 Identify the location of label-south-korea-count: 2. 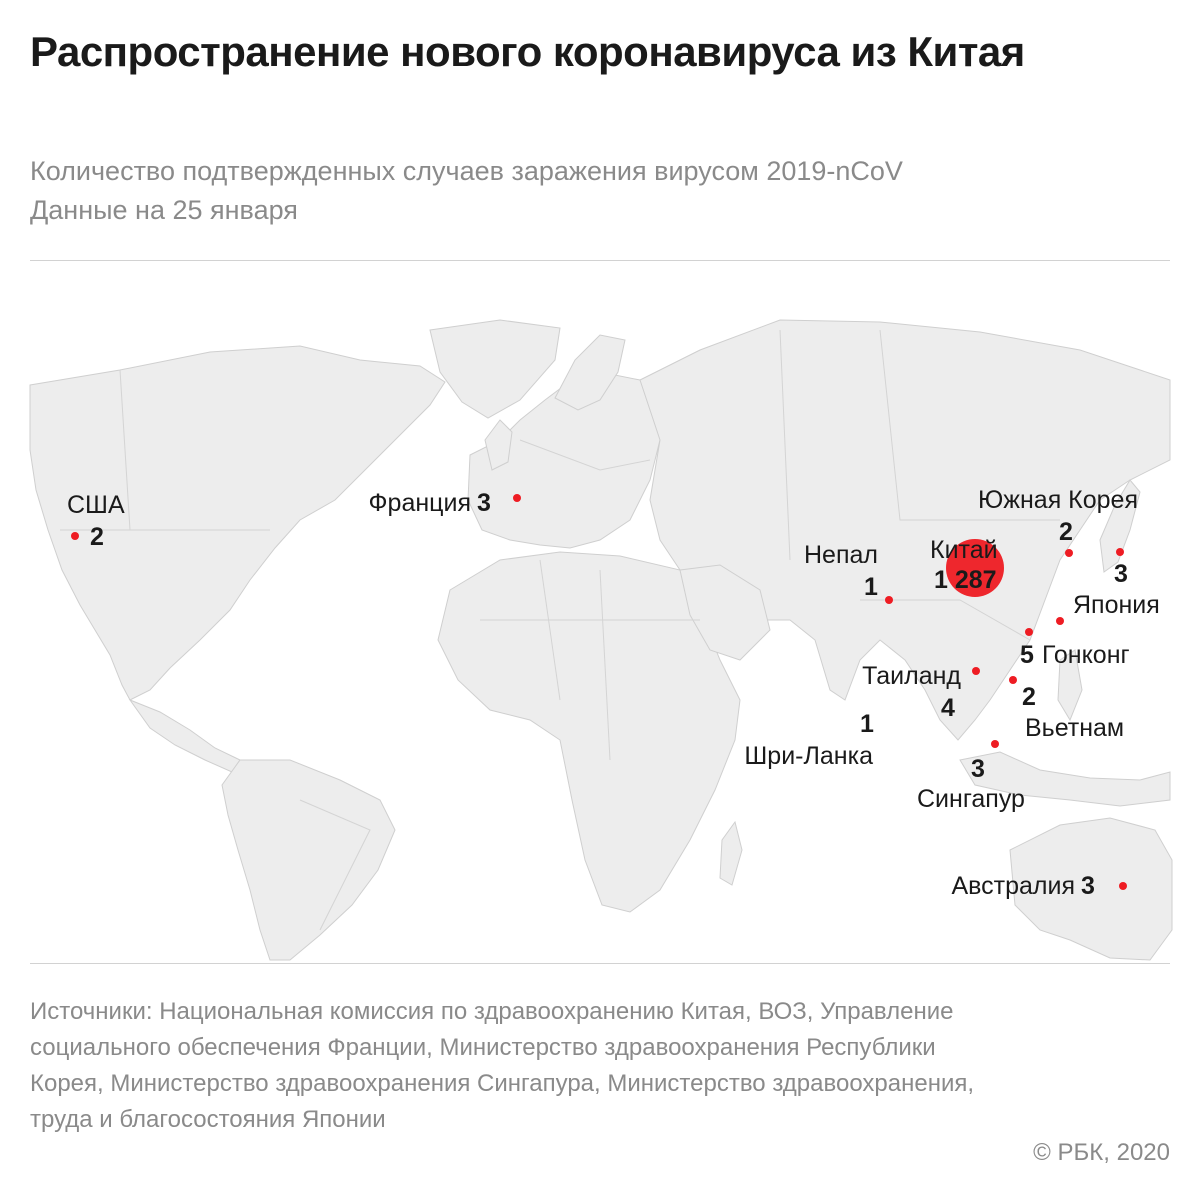
(1066, 532).